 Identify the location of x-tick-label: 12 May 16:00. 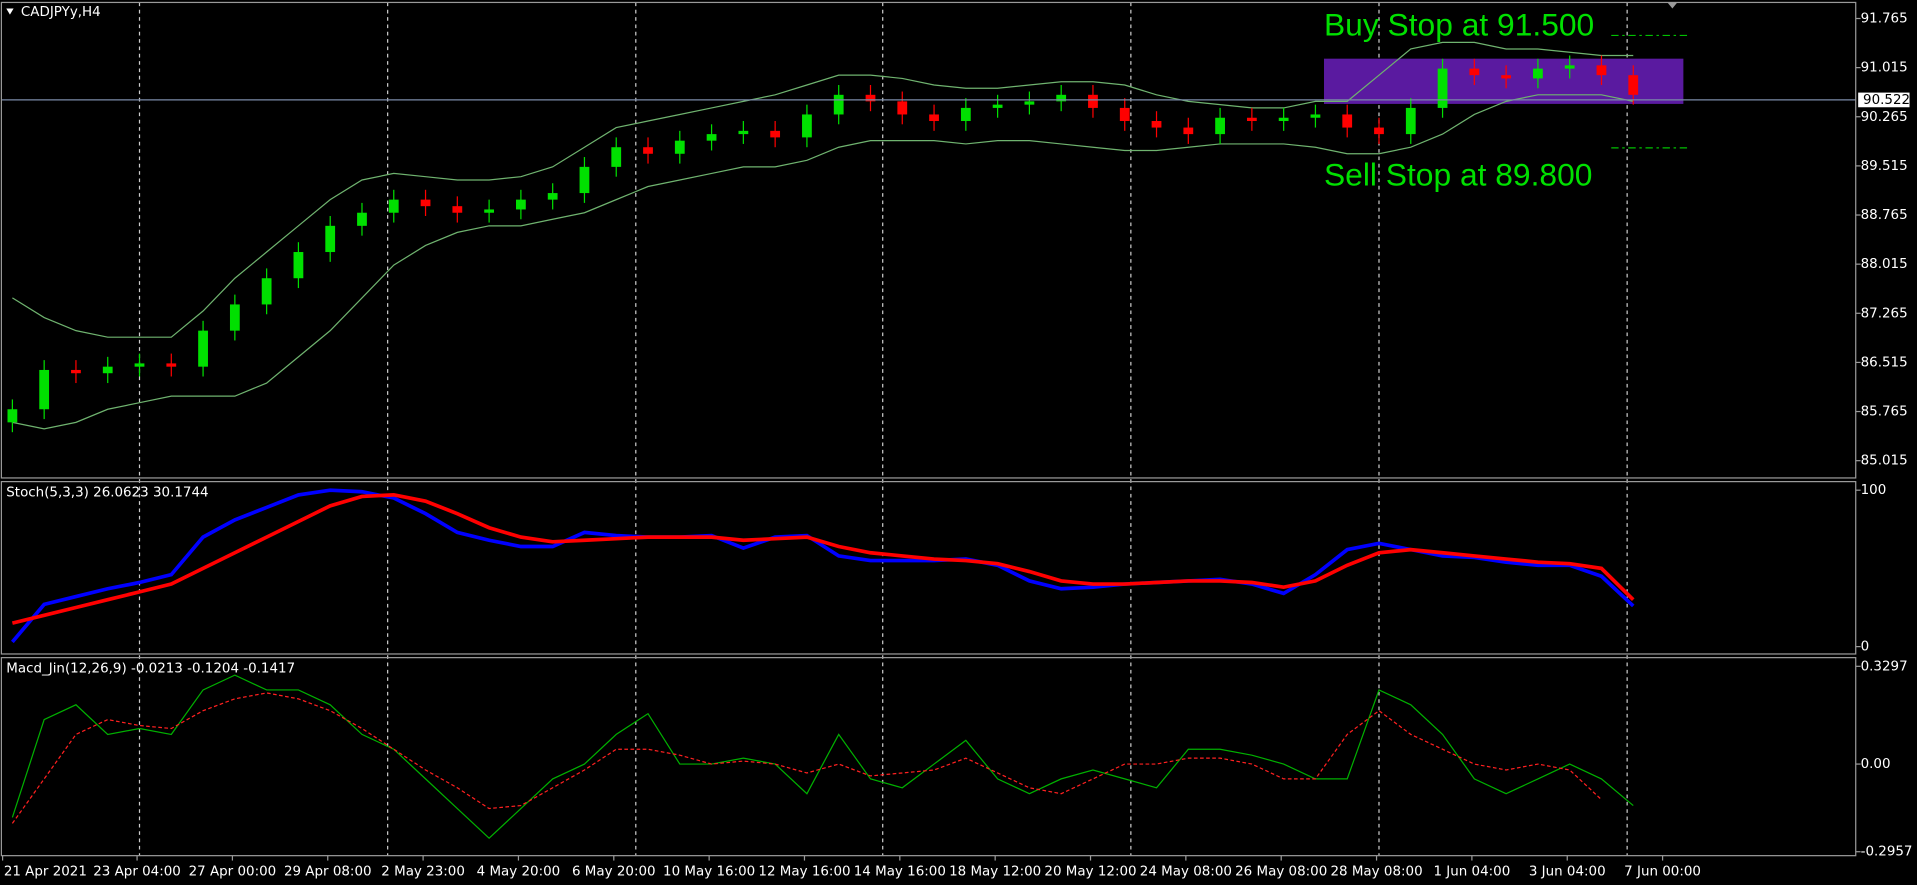
(804, 872).